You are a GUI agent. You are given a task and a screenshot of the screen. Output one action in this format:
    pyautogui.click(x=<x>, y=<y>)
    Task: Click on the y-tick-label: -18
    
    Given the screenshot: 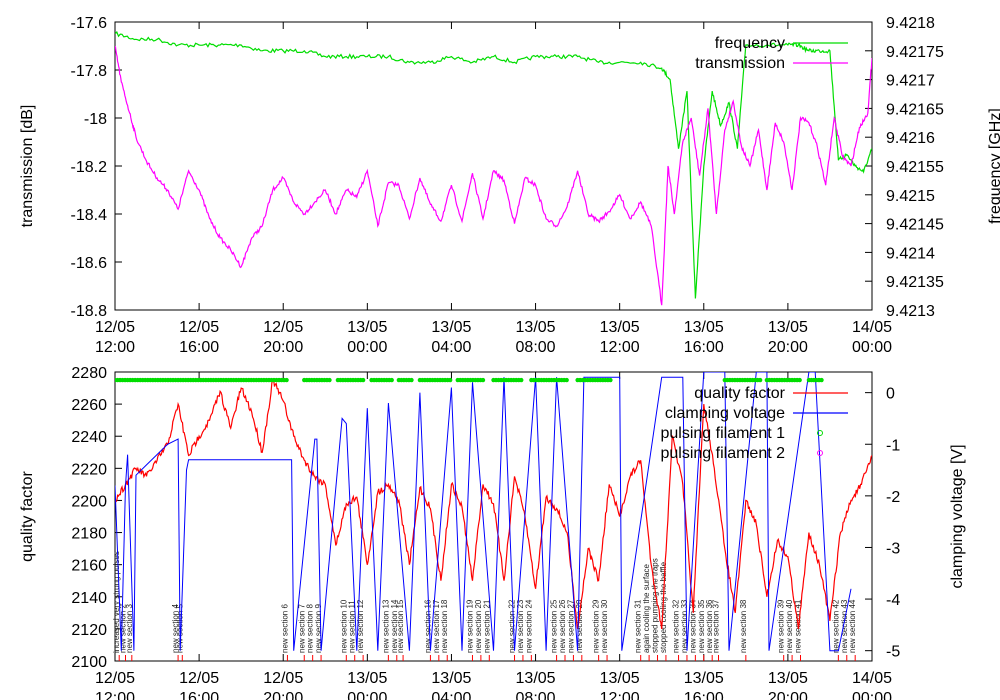 What is the action you would take?
    pyautogui.click(x=95, y=119)
    